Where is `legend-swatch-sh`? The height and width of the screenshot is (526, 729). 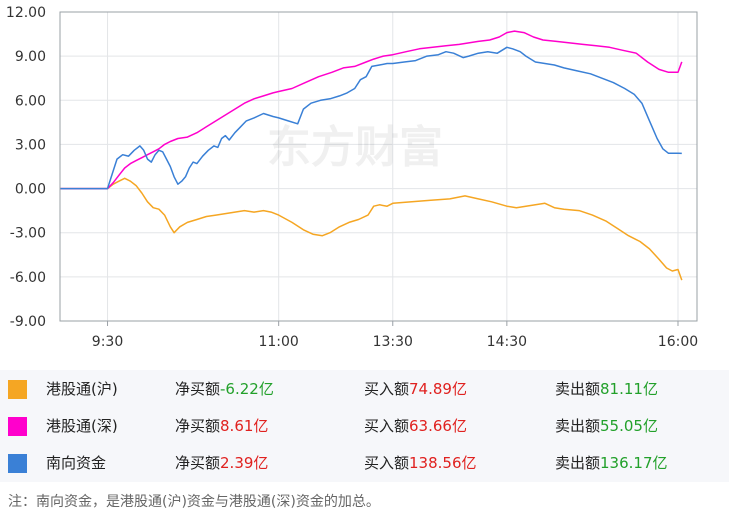
legend-swatch-sh is located at coordinates (17, 389).